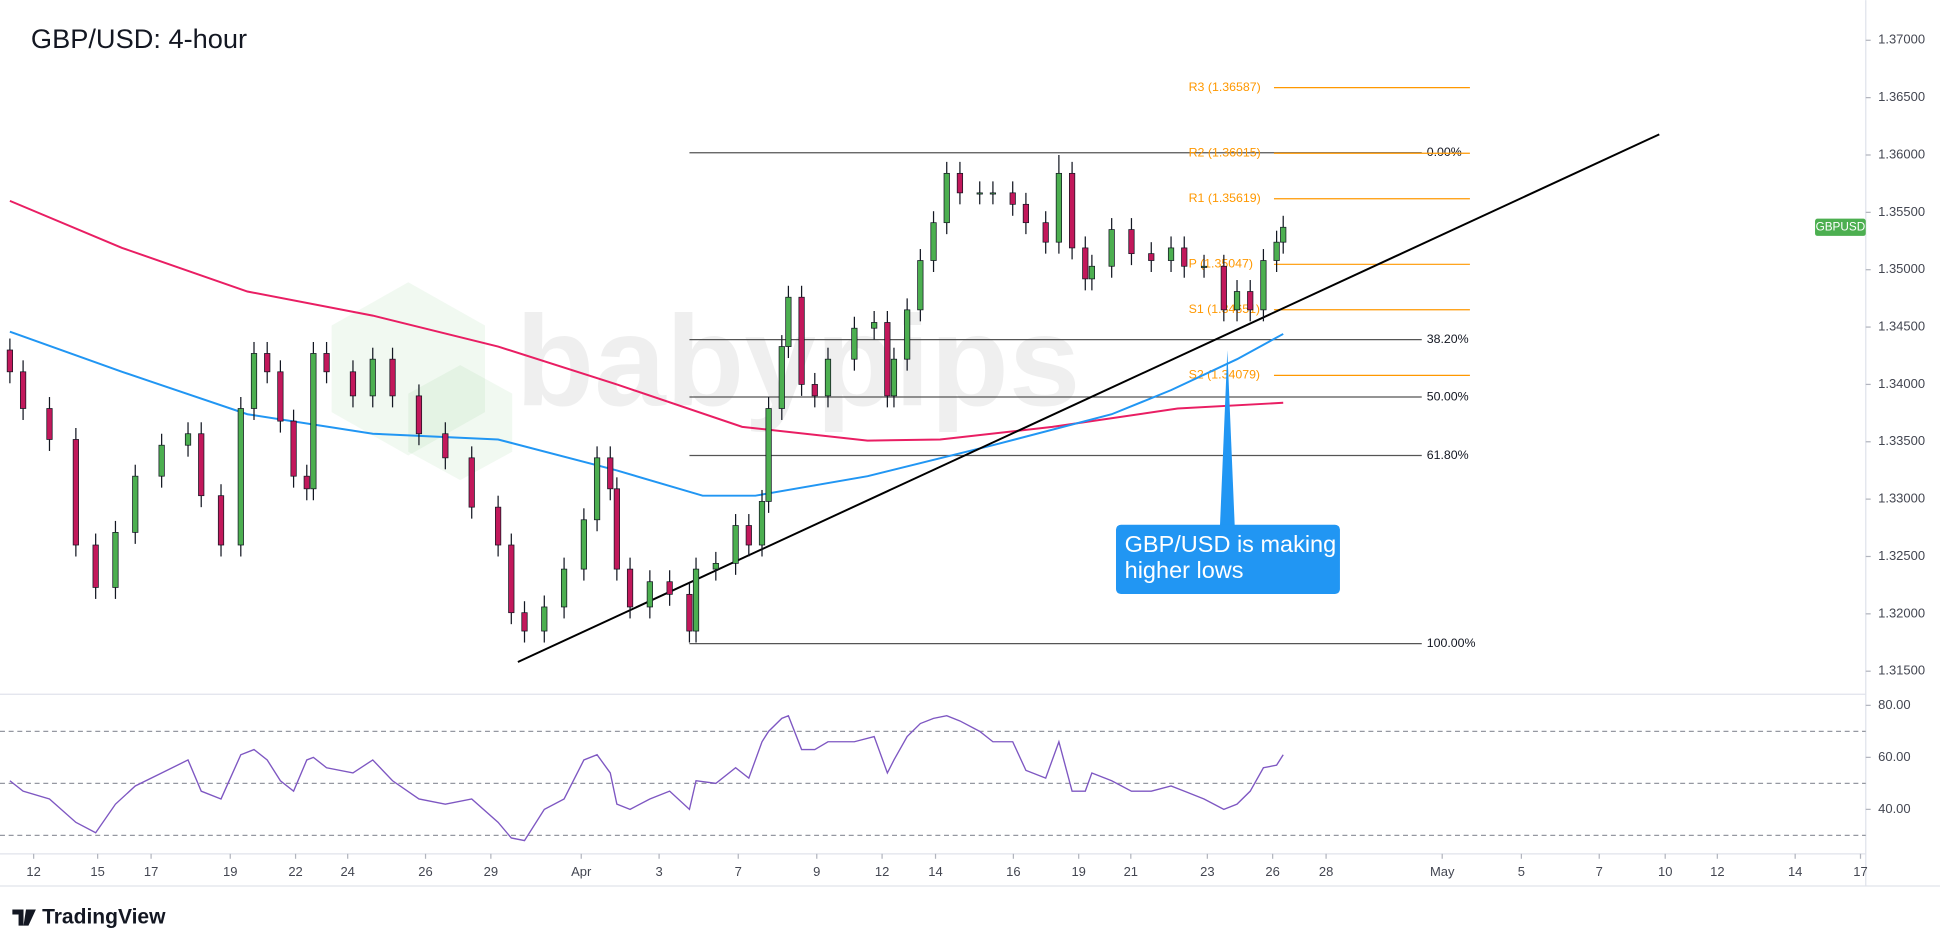  What do you see at coordinates (581, 871) in the screenshot?
I see `x-tick-label: Apr` at bounding box center [581, 871].